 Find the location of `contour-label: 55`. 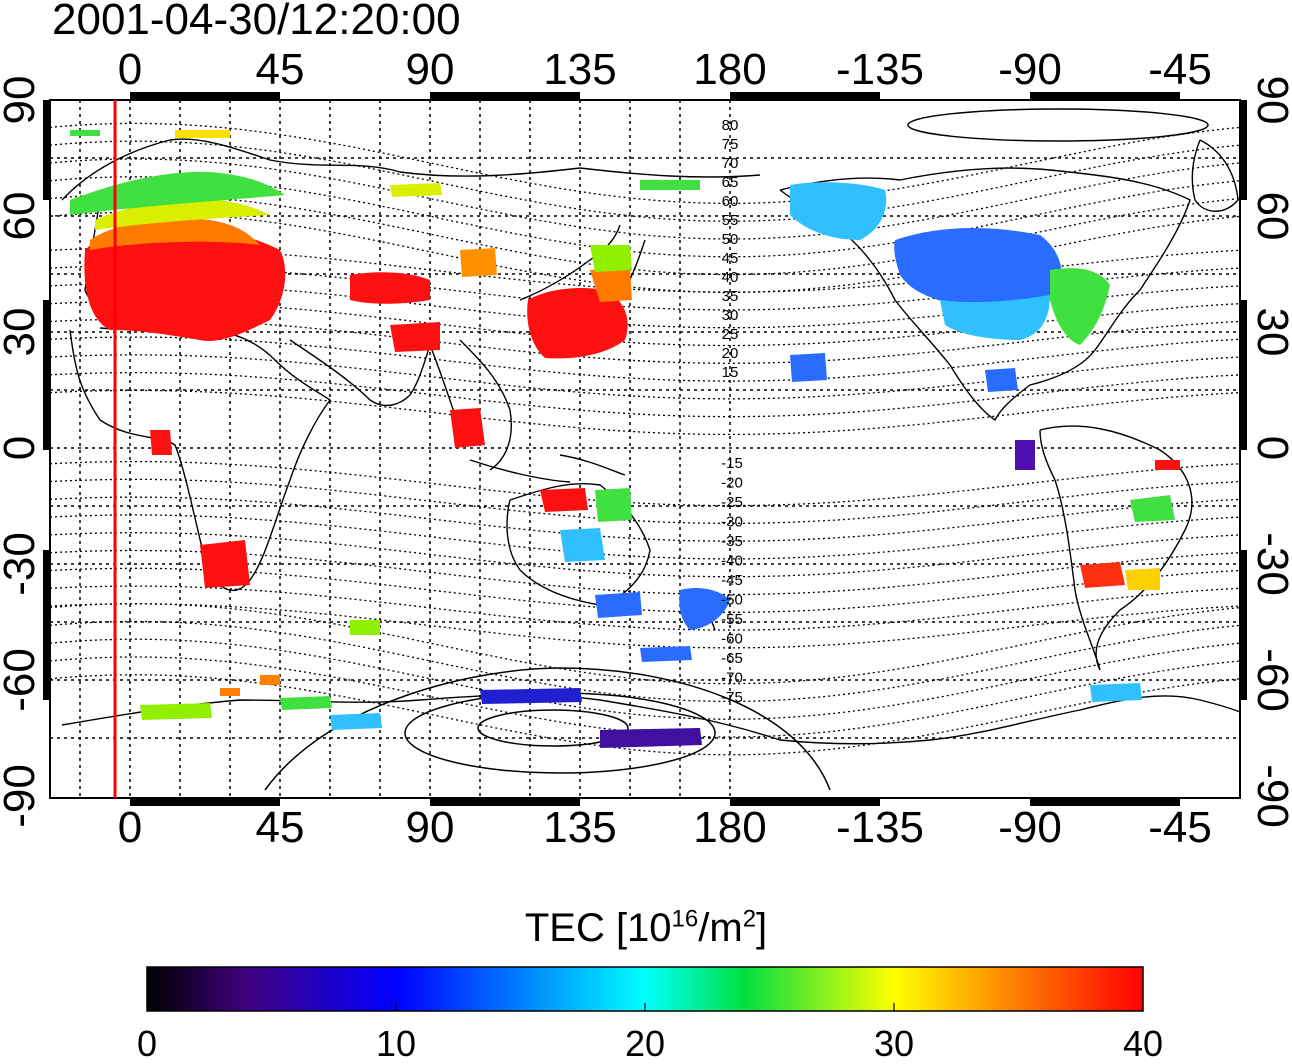

contour-label: 55 is located at coordinates (730, 220).